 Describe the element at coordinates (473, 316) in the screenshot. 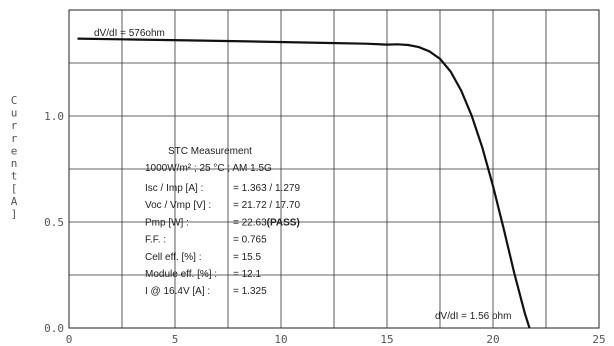

I see `annotation-bottom-right: dV/dI = 1.56 ohm` at that location.